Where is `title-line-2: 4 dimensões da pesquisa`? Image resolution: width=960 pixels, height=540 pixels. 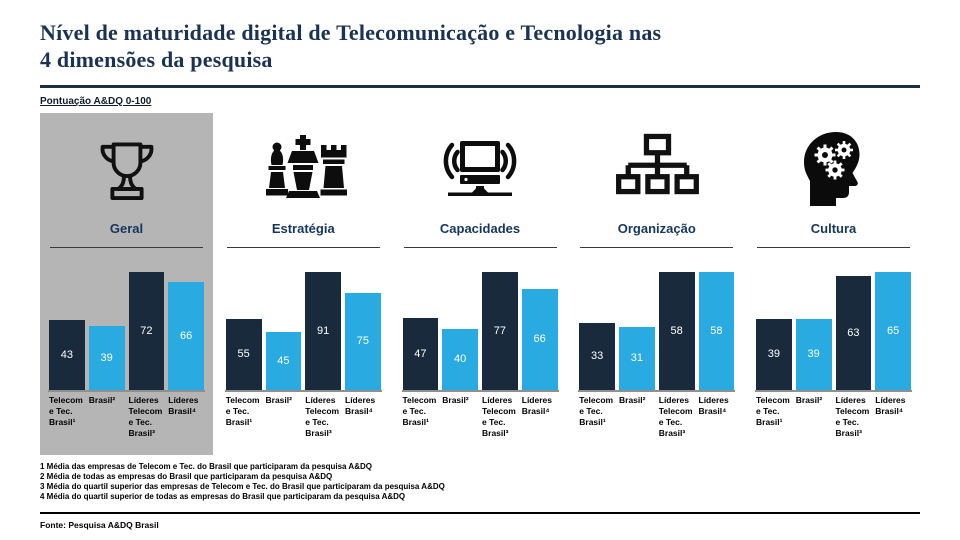
title-line-2: 4 dimensões da pesquisa is located at coordinates (156, 59).